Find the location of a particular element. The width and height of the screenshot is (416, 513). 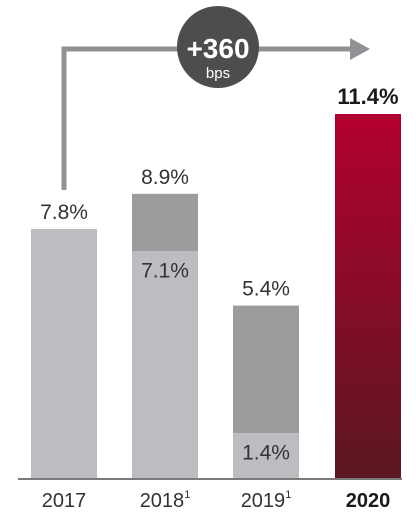

bps-badge: +360 bps is located at coordinates (218, 47).